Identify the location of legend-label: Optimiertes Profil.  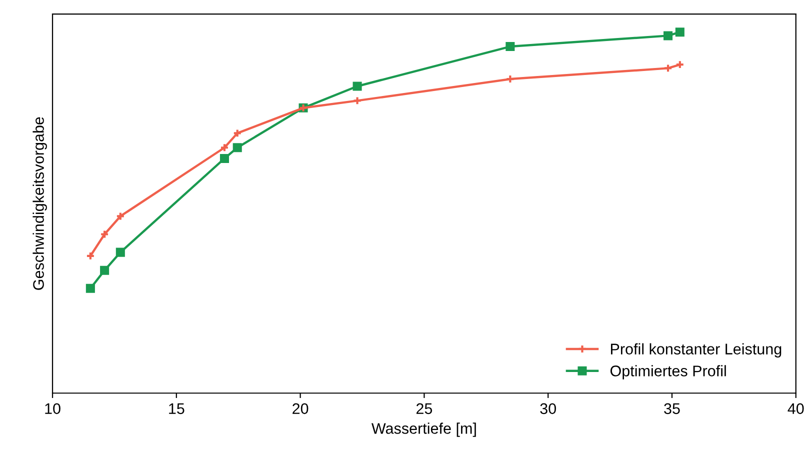
(668, 372).